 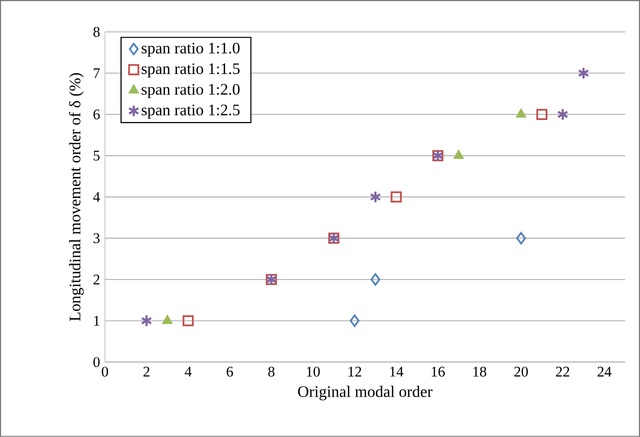 What do you see at coordinates (96, 31) in the screenshot?
I see `y-tick-label: 8` at bounding box center [96, 31].